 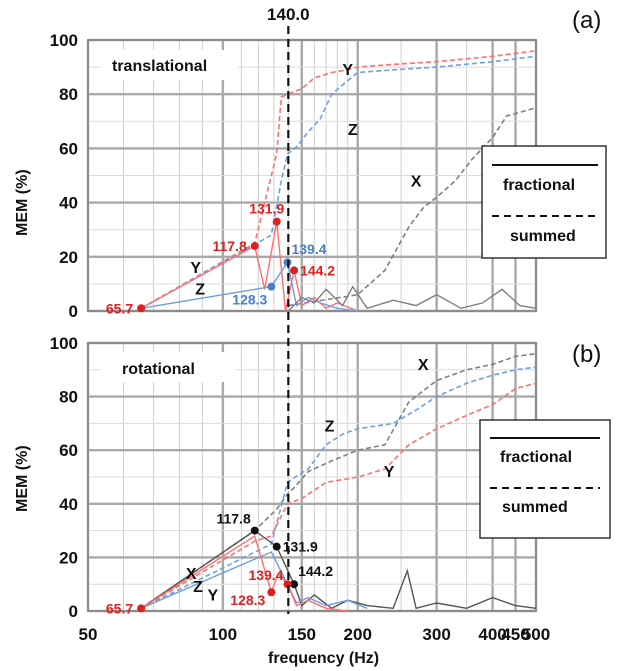 I want to click on x-tick-label: 500, so click(x=536, y=634).